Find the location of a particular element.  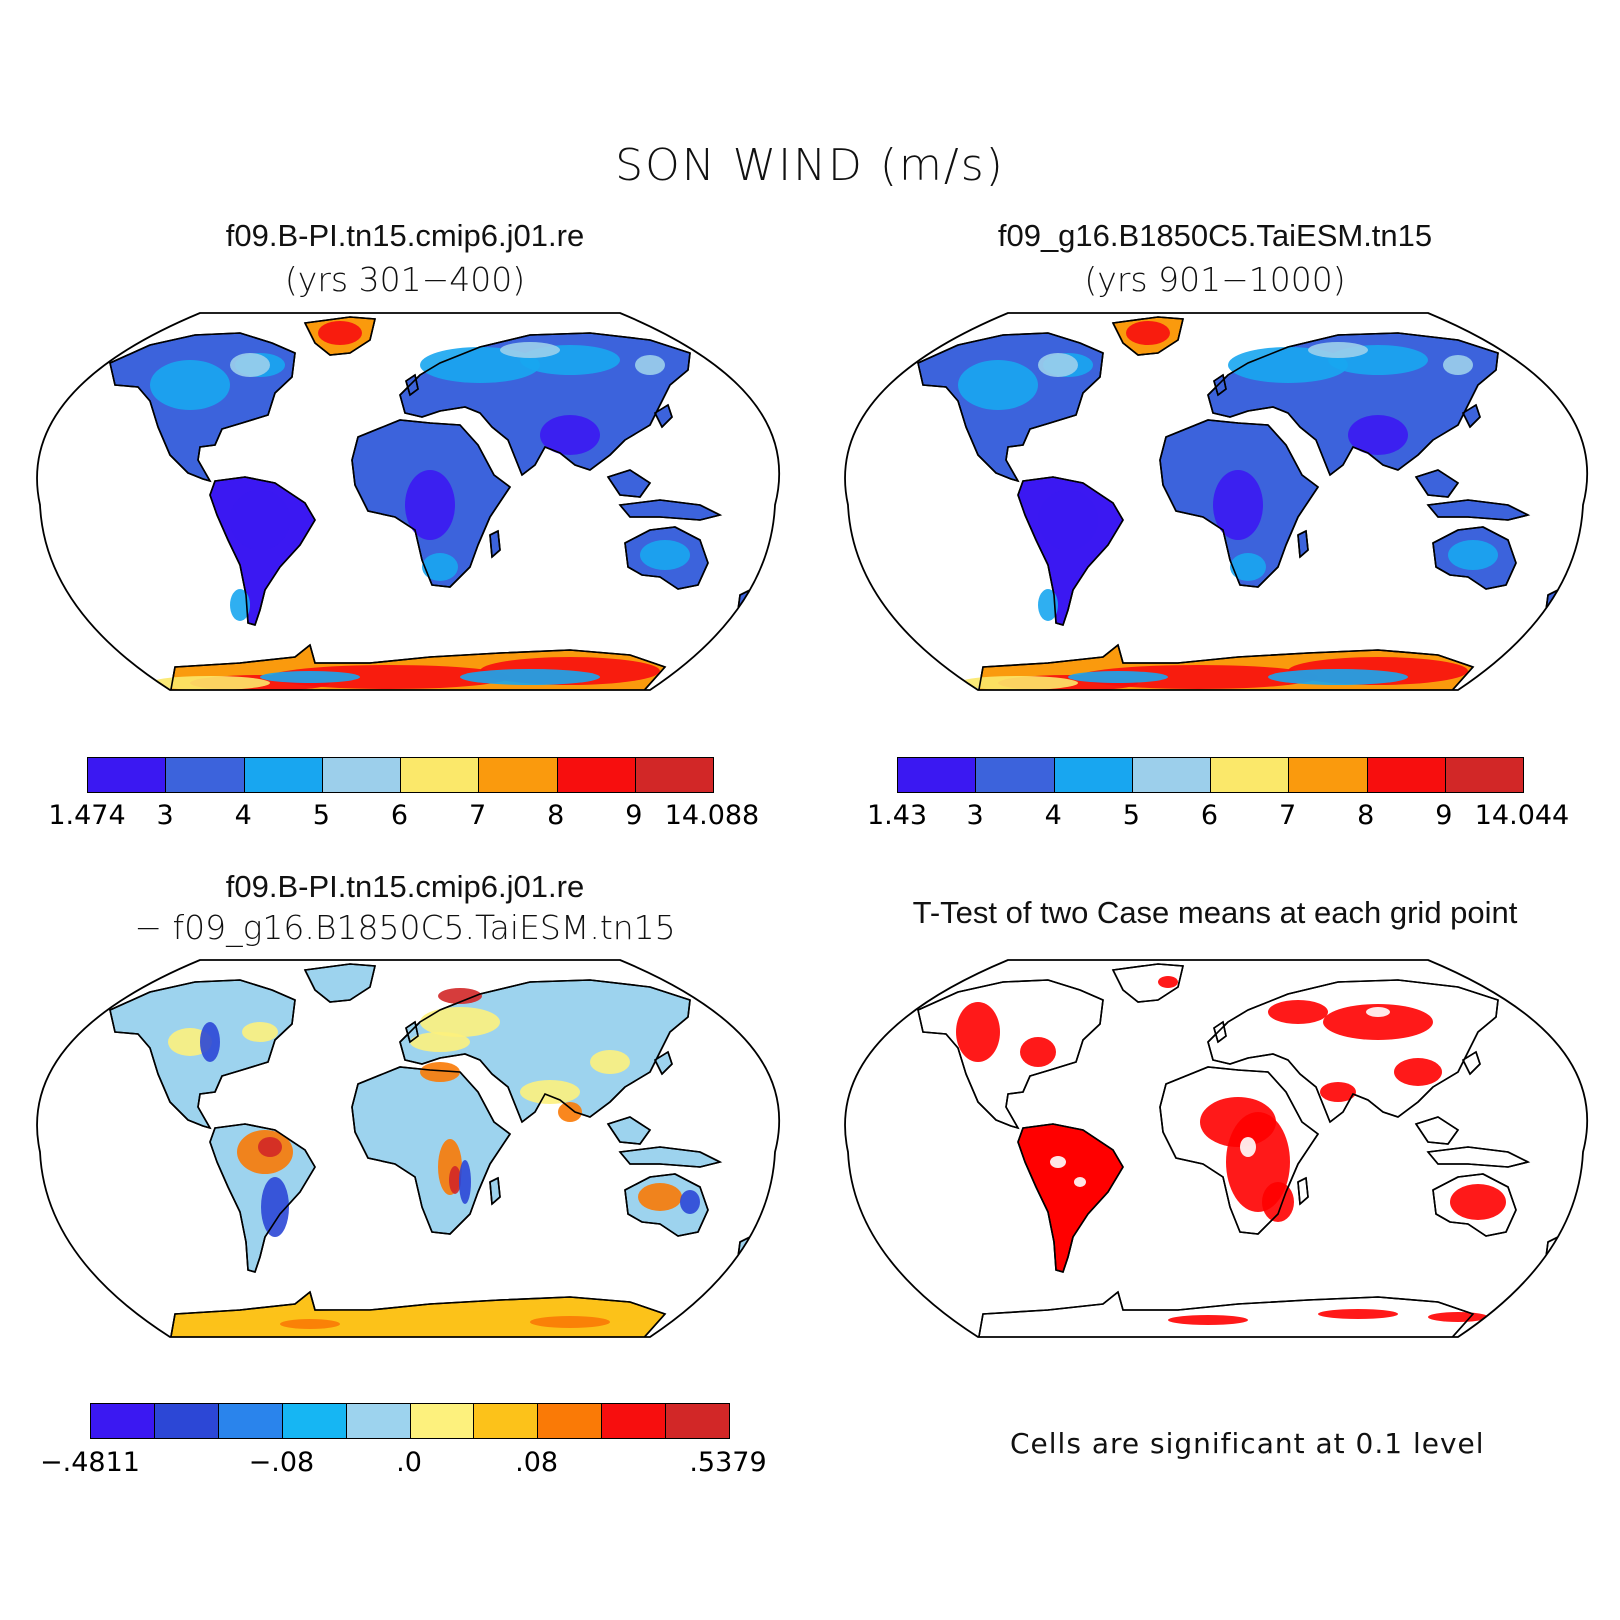

colorbar-tick-label: 6 is located at coordinates (399, 815).